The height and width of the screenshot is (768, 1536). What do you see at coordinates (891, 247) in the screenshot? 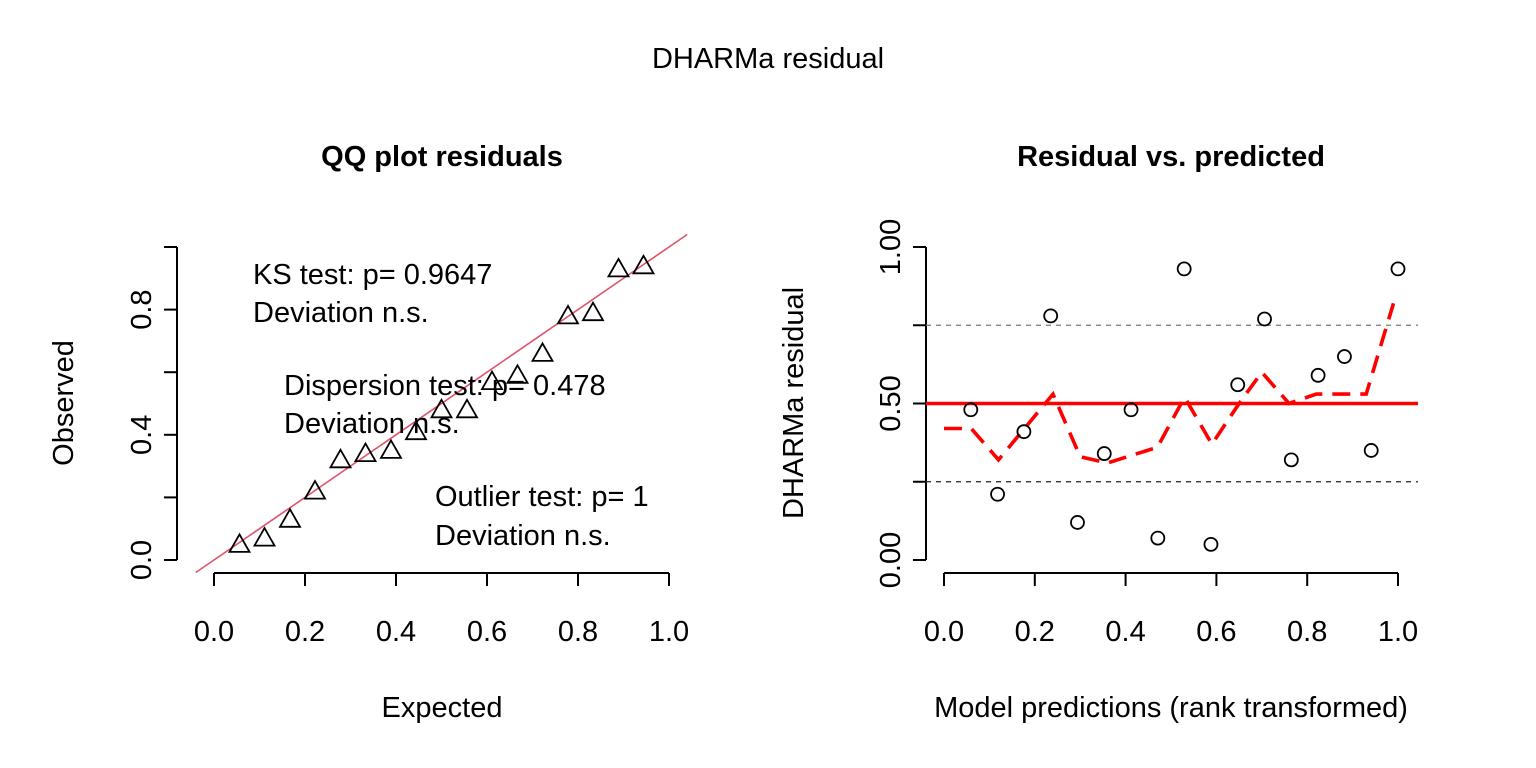
I see `y-tick-label: 1.00` at bounding box center [891, 247].